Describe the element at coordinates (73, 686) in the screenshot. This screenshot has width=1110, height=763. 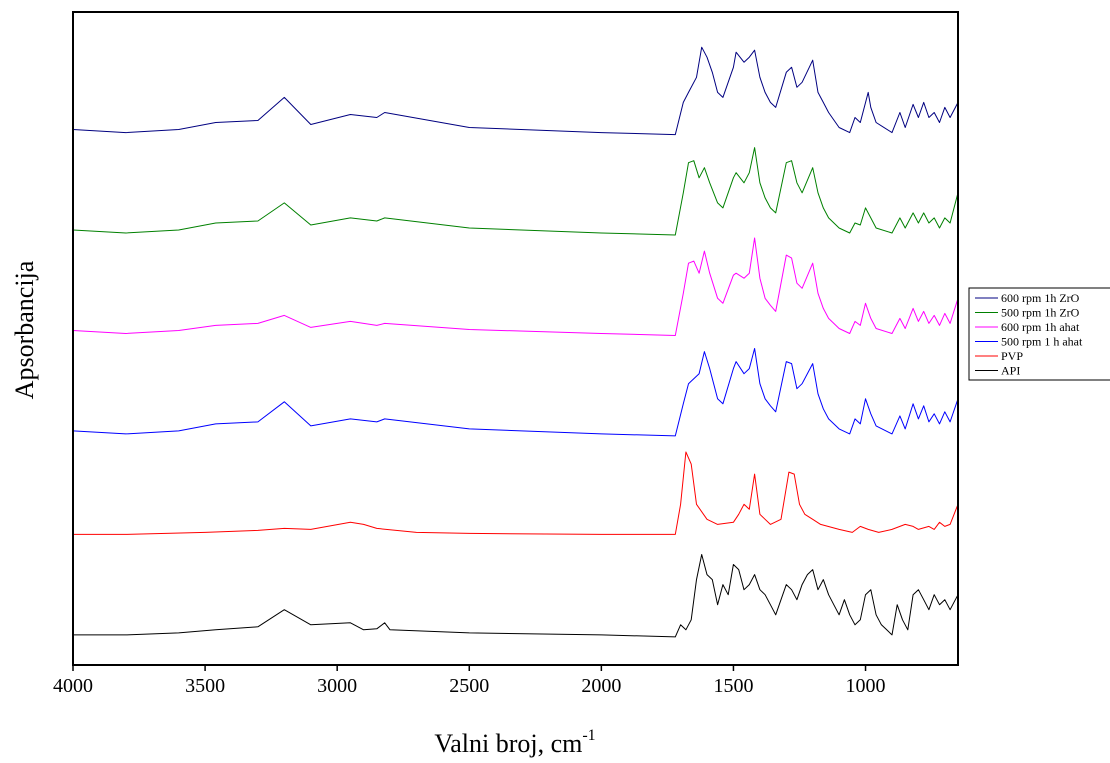
I see `x-tick-label-0: 4000` at that location.